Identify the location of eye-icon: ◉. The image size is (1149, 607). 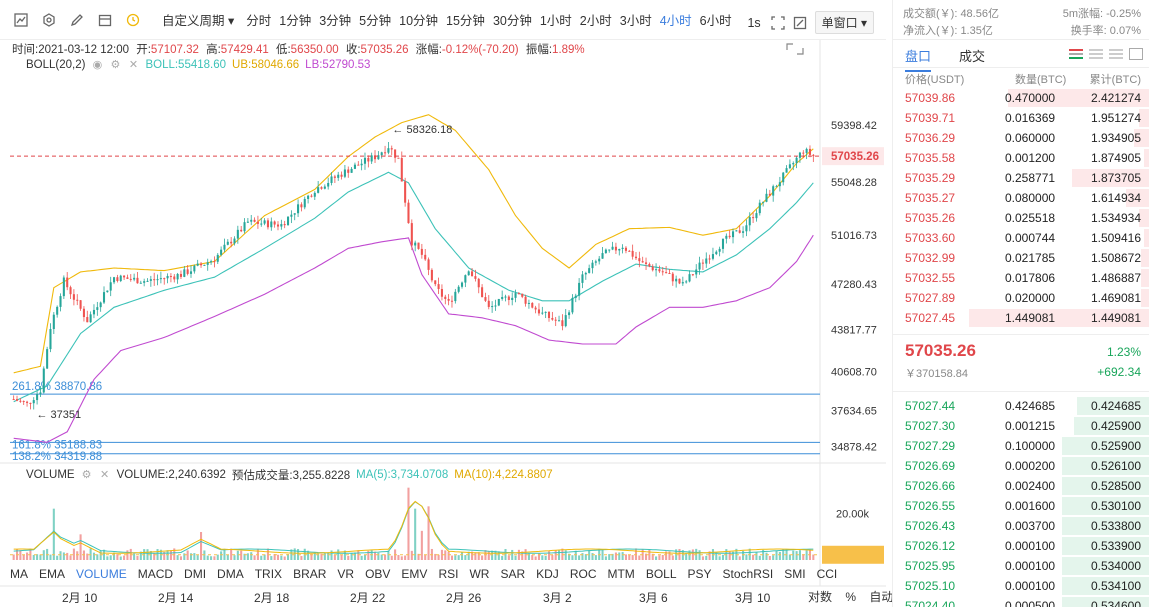
(97, 65).